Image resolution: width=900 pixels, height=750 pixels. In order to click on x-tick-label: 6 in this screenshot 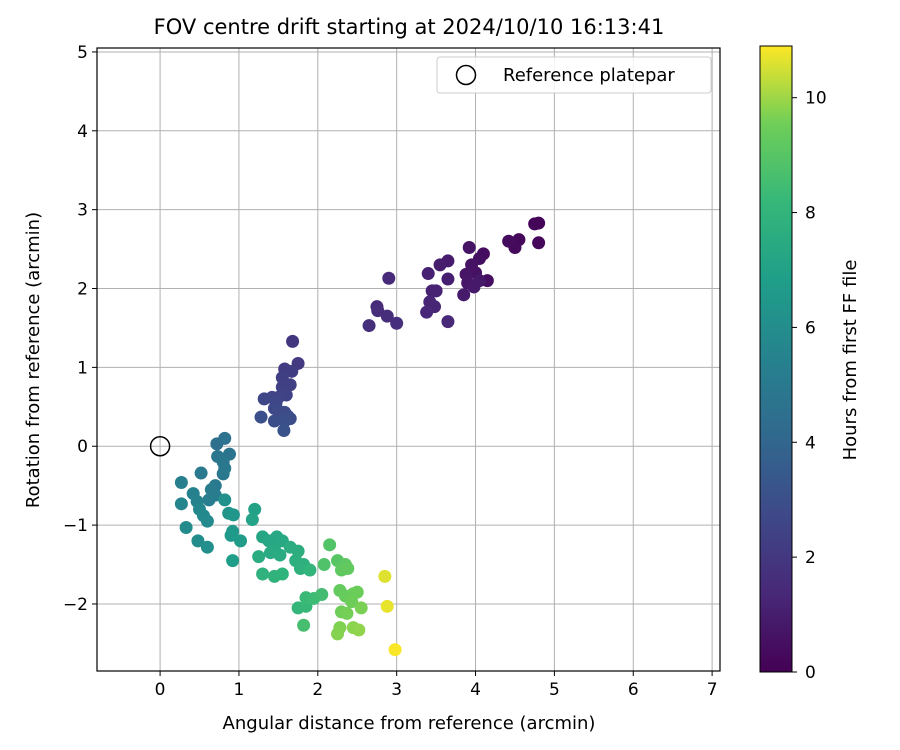, I will do `click(633, 690)`.